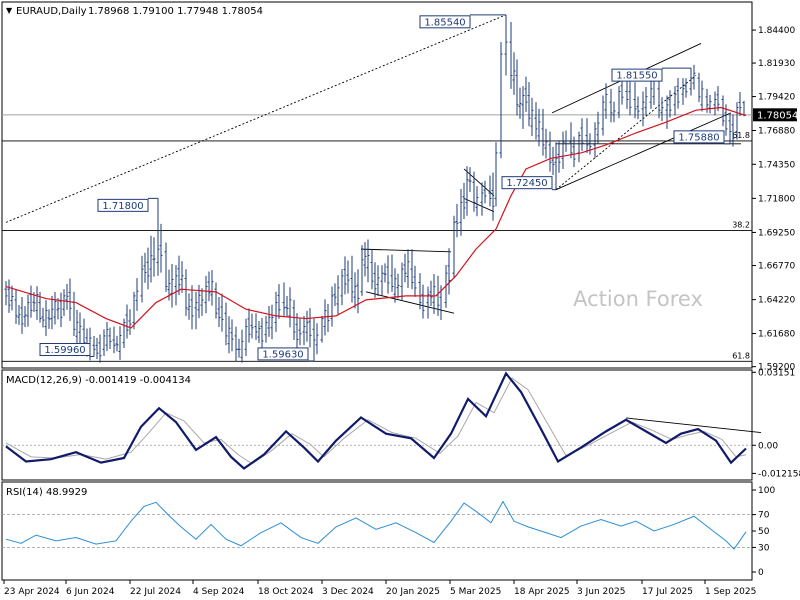 The height and width of the screenshot is (600, 800). Describe the element at coordinates (776, 373) in the screenshot. I see `macd-y-tick-label: 0.03151` at that location.